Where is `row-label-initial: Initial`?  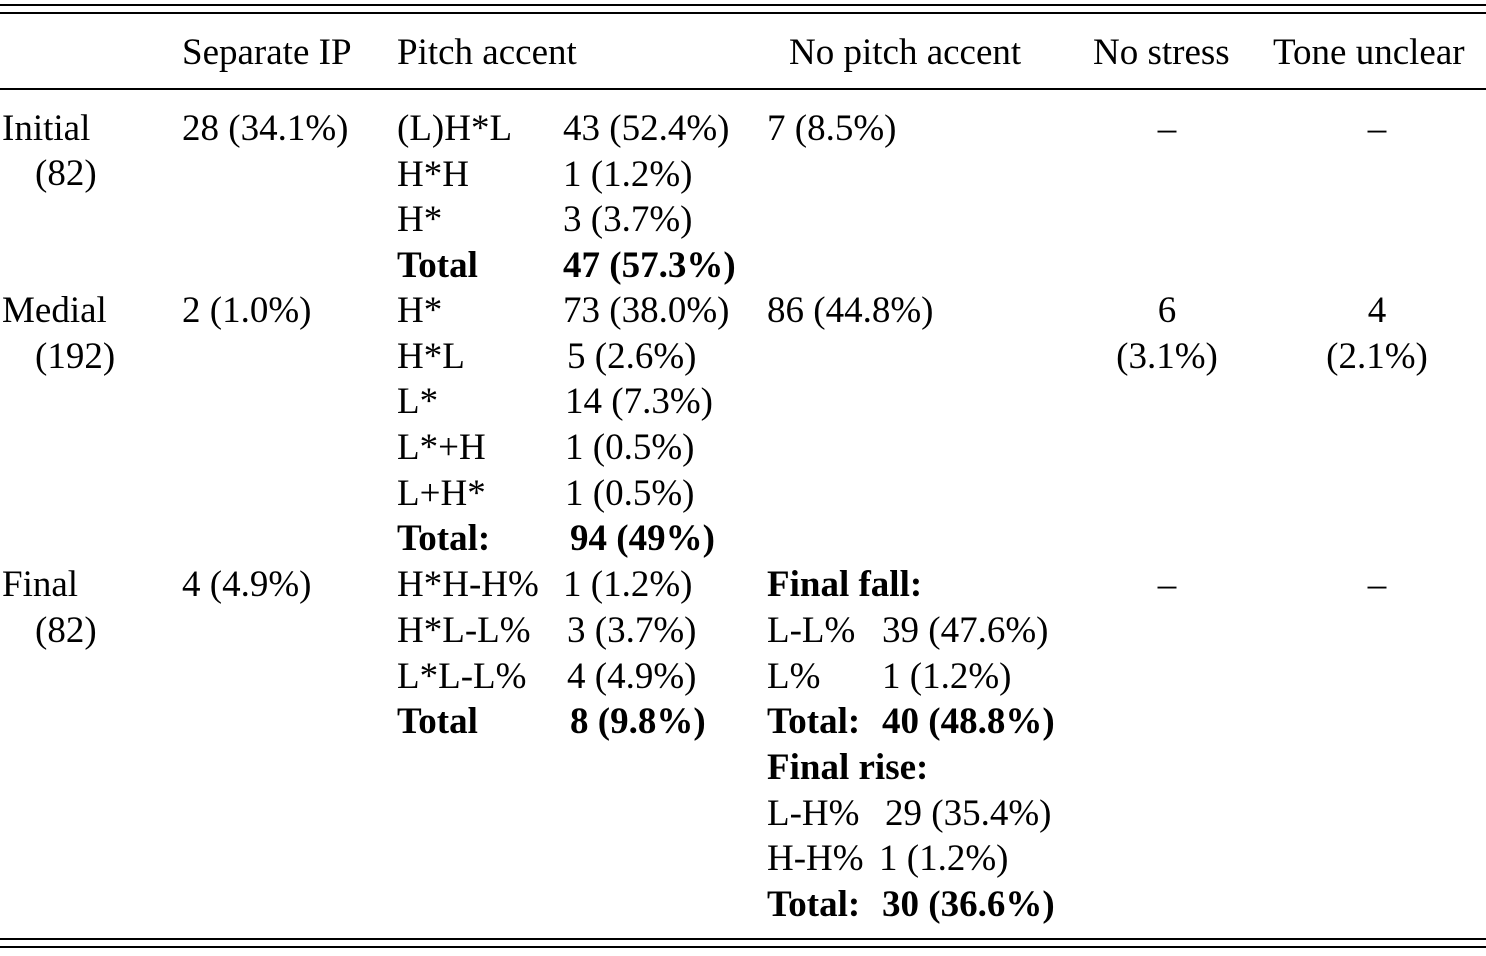 row-label-initial: Initial is located at coordinates (46, 128).